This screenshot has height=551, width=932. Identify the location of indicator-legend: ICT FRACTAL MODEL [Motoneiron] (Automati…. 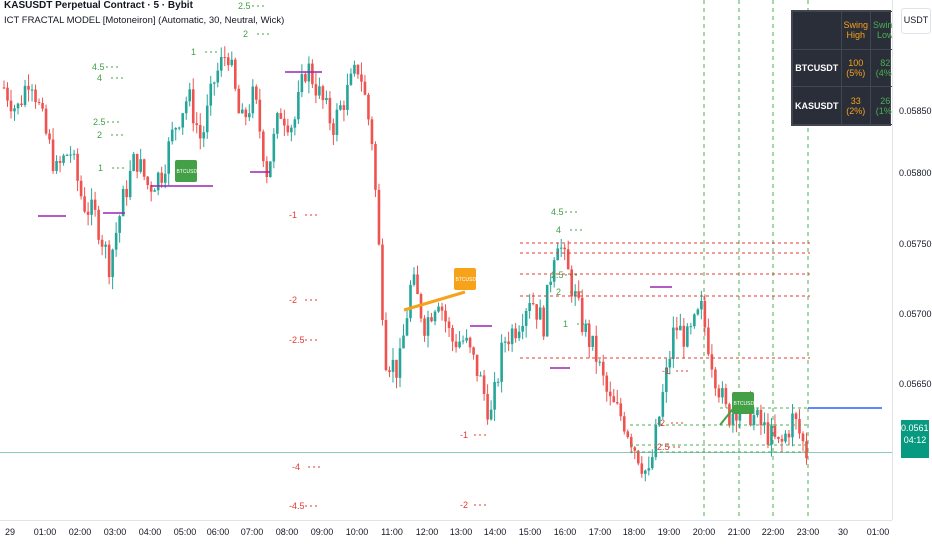
(144, 20).